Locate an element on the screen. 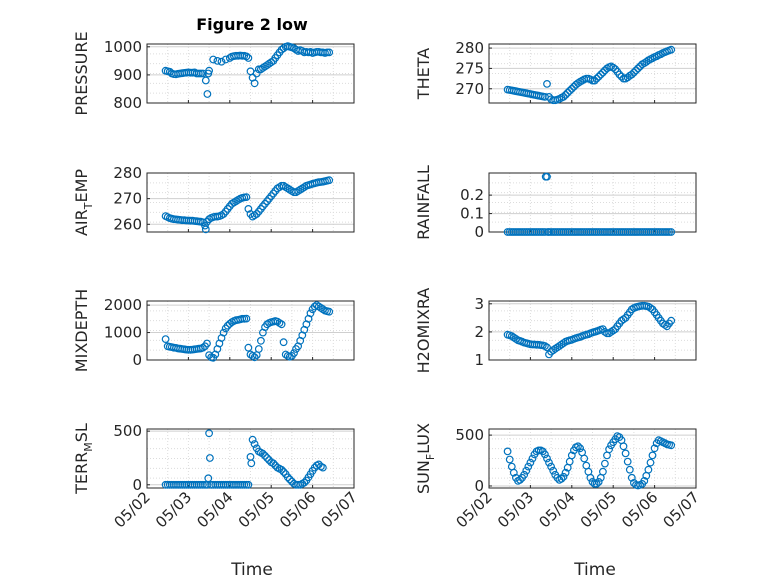 This screenshot has width=778, height=583. y-tick-label: 900 is located at coordinates (127, 75).